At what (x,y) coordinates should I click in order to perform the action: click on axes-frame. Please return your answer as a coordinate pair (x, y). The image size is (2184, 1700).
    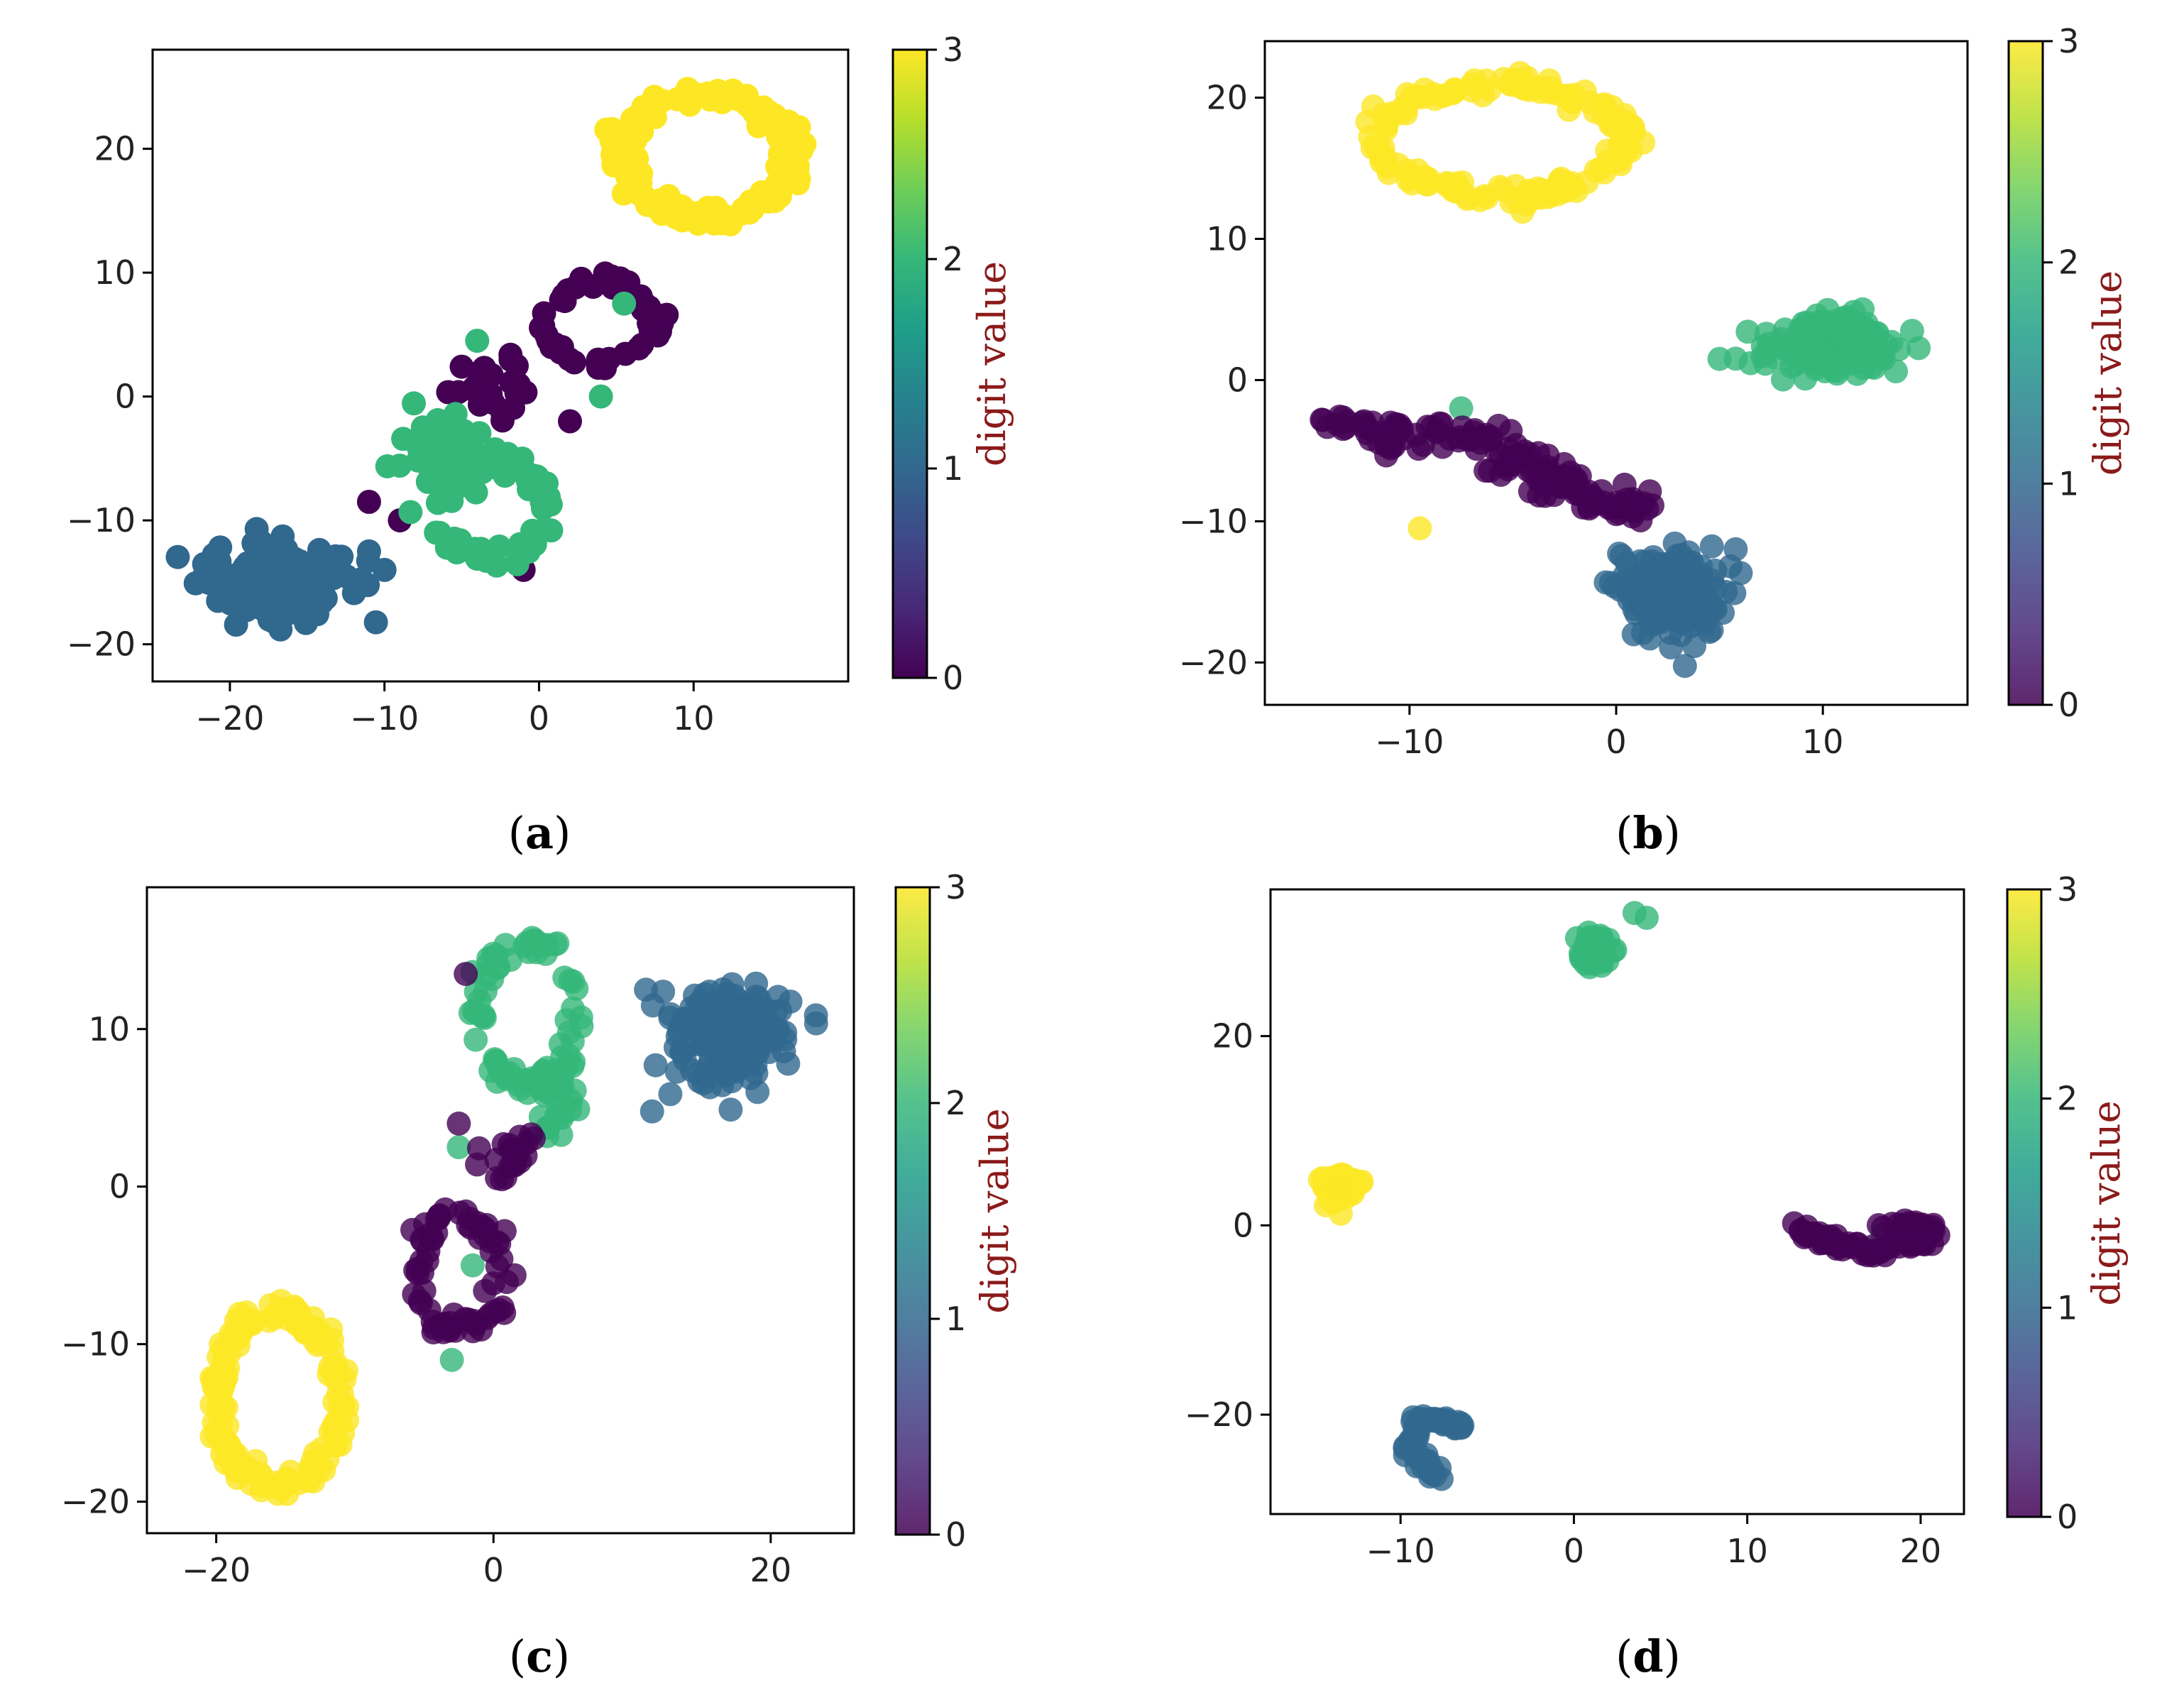
    Looking at the image, I should click on (501, 366).